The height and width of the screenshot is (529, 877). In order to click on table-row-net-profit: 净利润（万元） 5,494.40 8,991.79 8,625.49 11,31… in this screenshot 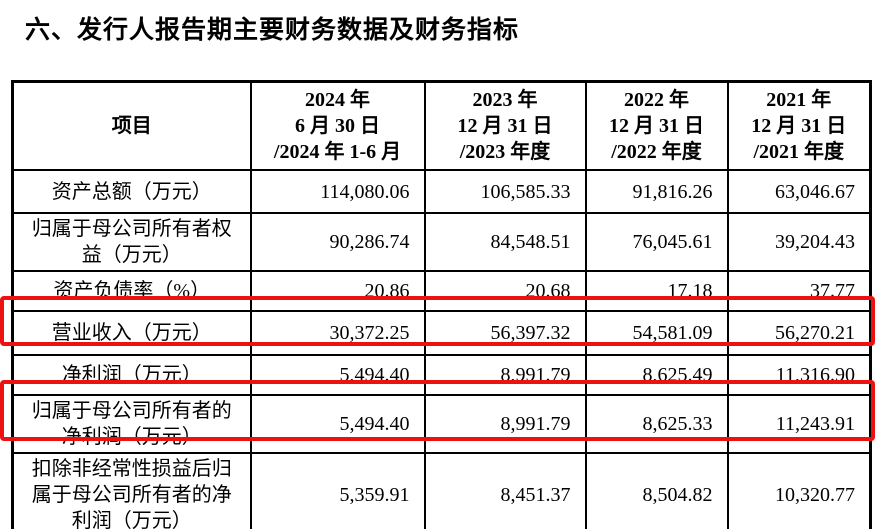, I will do `click(441, 375)`.